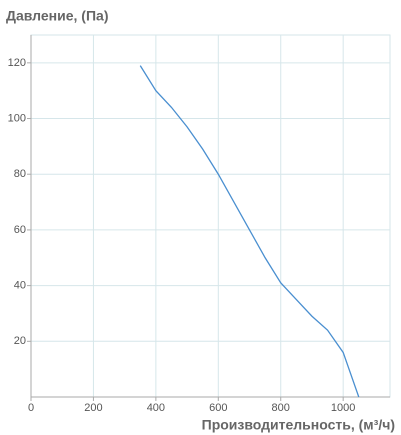 Image resolution: width=401 pixels, height=435 pixels. Describe the element at coordinates (20, 286) in the screenshot. I see `y-tick-label: 40` at that location.